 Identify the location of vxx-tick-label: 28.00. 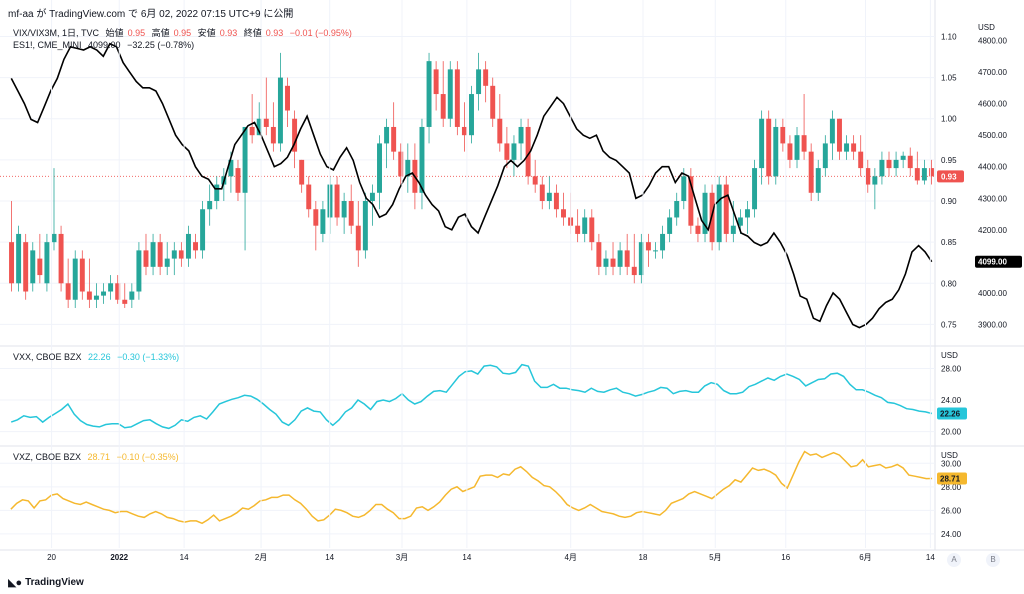
(951, 369).